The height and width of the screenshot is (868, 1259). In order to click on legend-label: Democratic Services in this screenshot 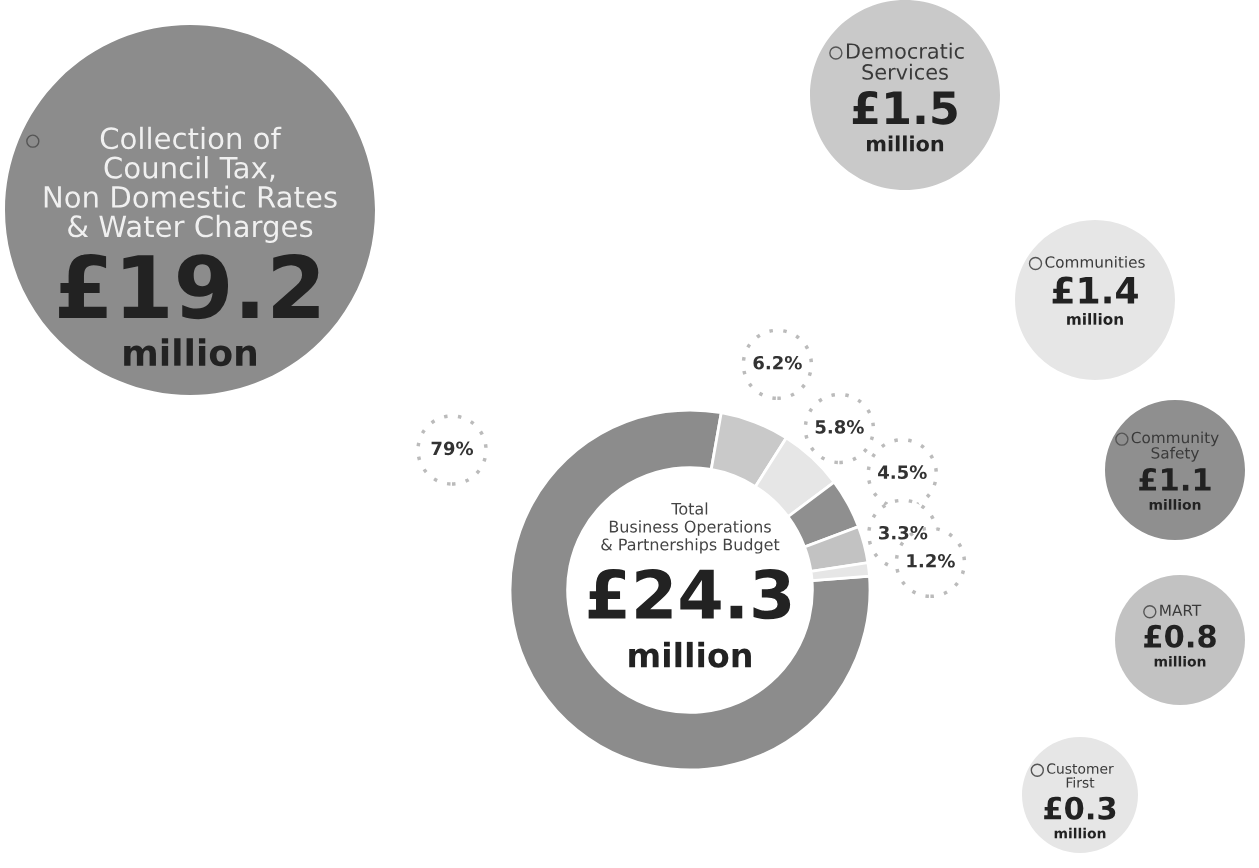, I will do `click(905, 61)`.